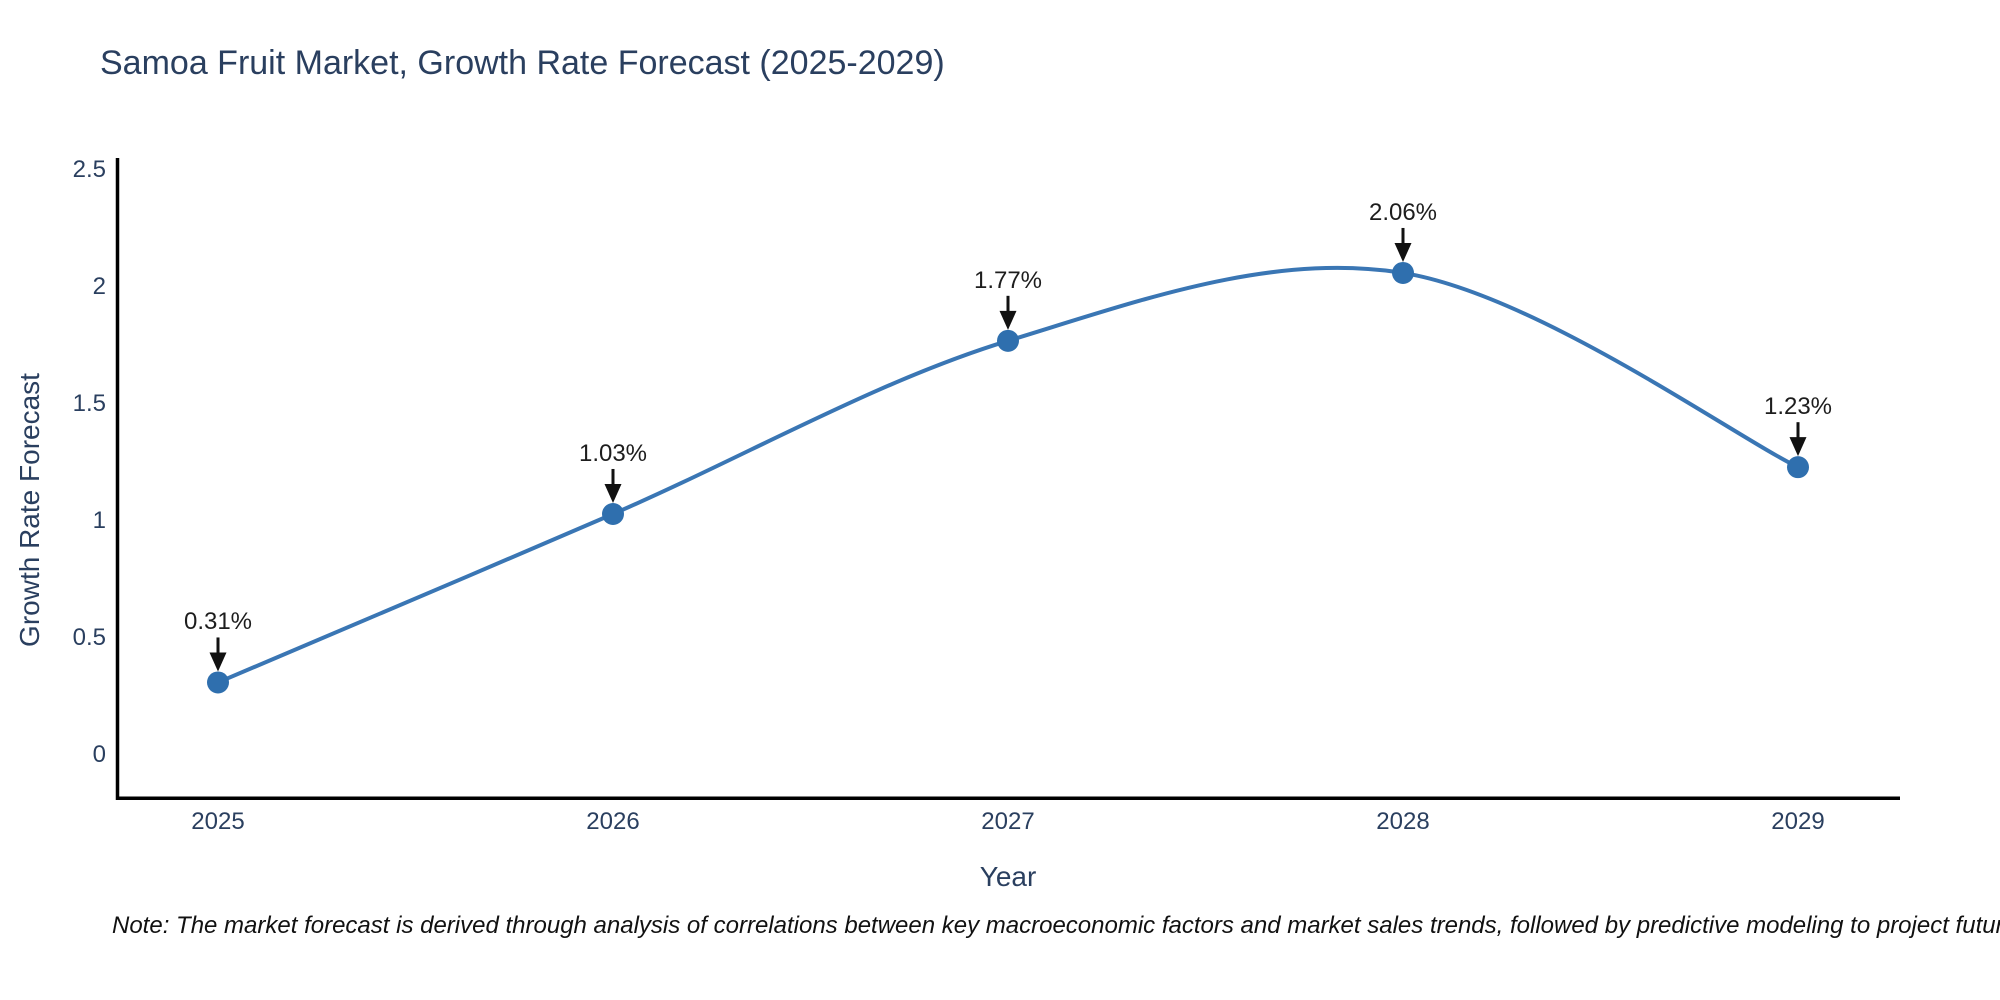 This screenshot has height=1000, width=2000. What do you see at coordinates (613, 513) in the screenshot?
I see `data-point-2026` at bounding box center [613, 513].